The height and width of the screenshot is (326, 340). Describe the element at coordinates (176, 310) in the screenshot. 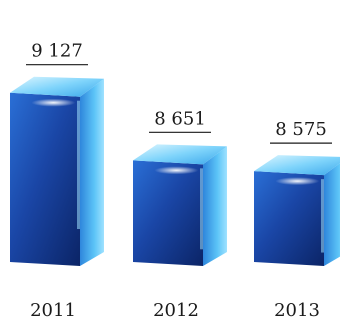

I see `category-label: 2012` at that location.